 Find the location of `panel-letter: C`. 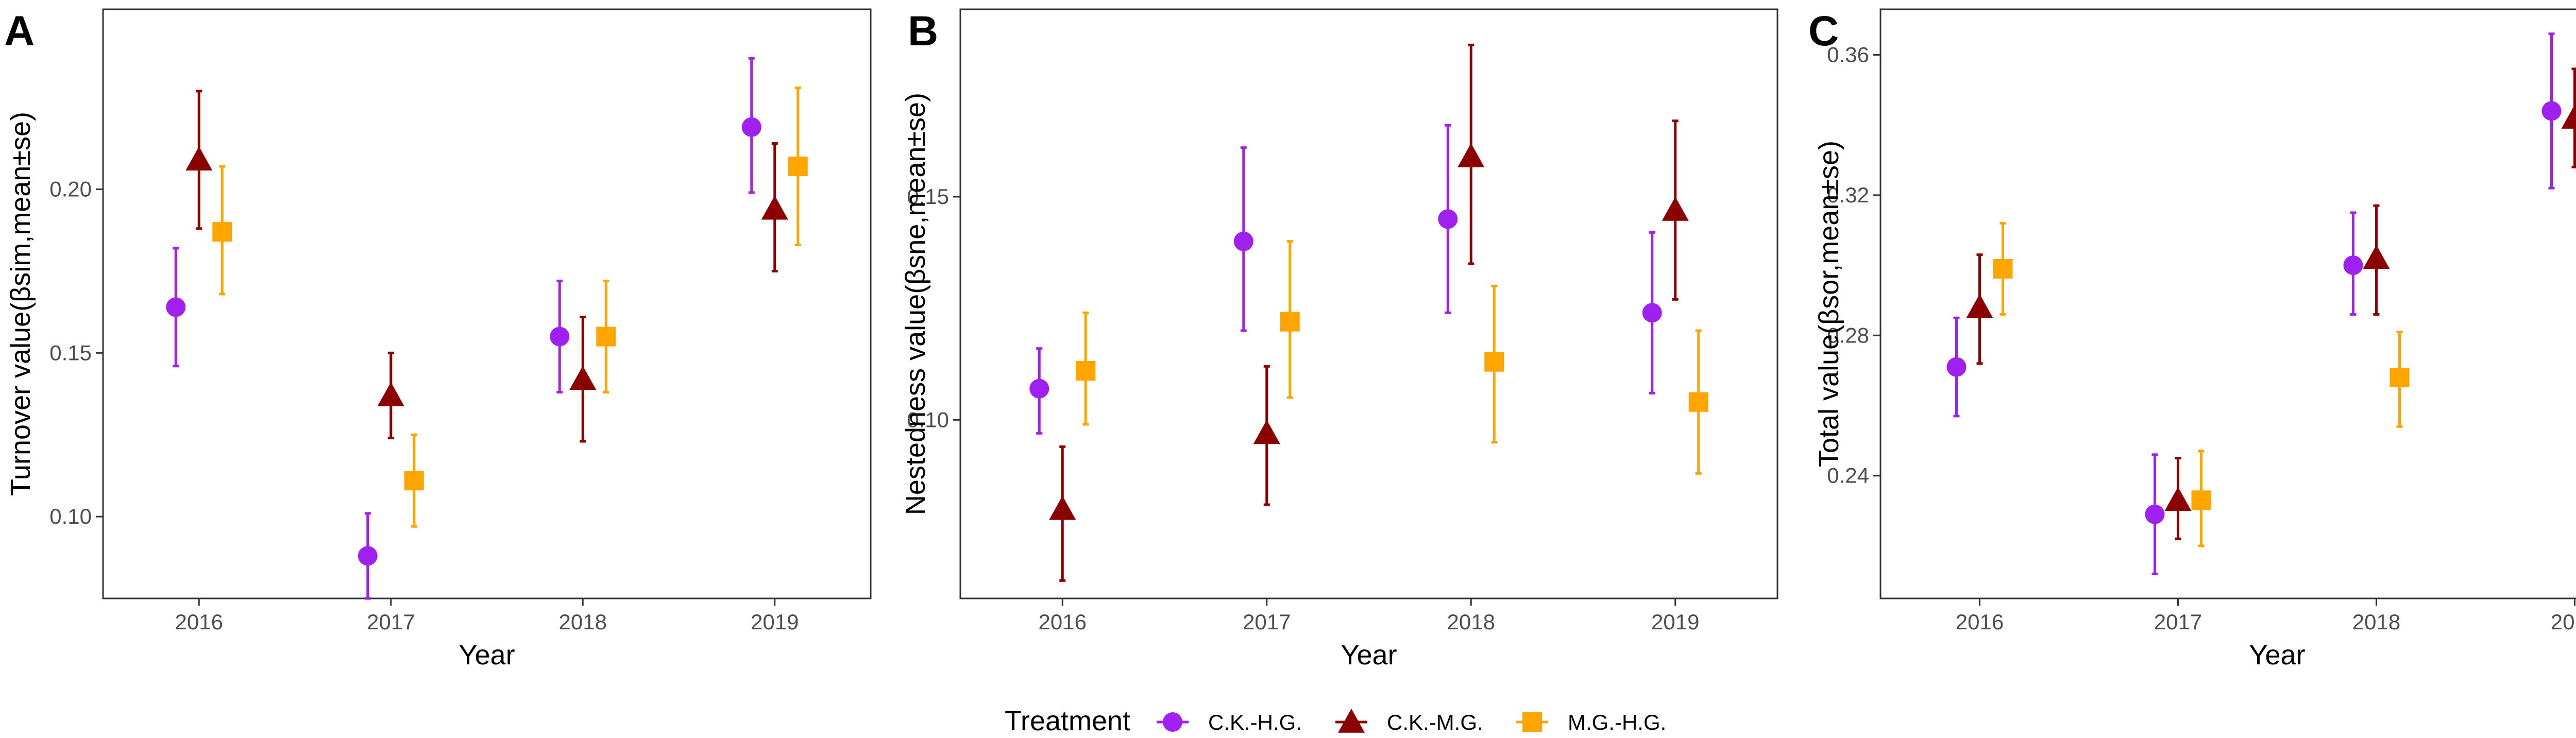

panel-letter: C is located at coordinates (1823, 31).